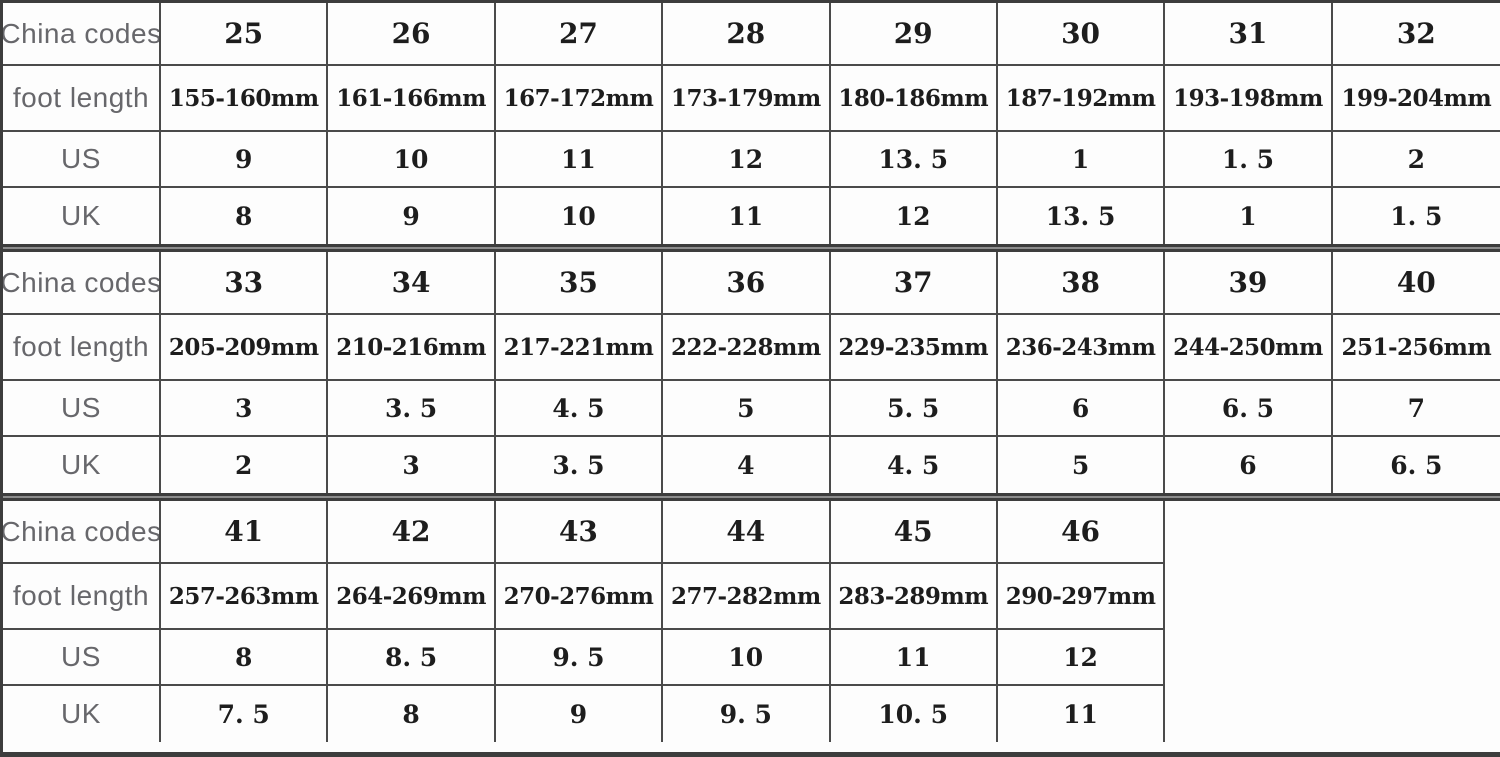 The height and width of the screenshot is (757, 1500). I want to click on foot-length-cell: 236-243mm, so click(1081, 348).